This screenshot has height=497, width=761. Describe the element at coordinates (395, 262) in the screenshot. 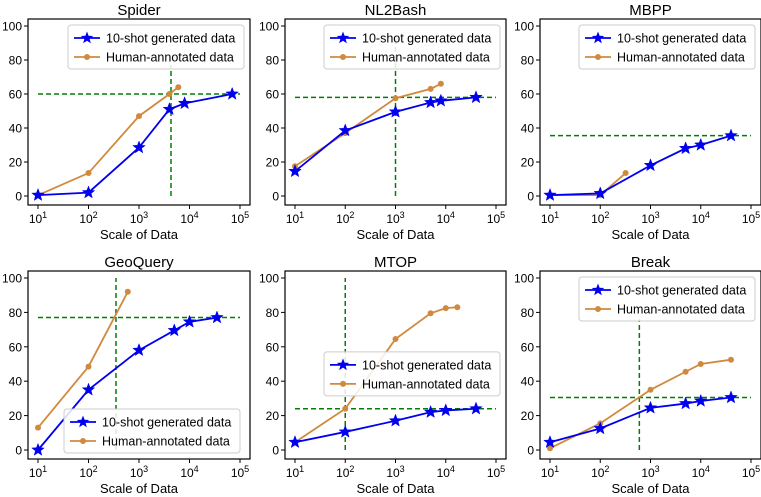

I see `chart-title: MTOP` at that location.